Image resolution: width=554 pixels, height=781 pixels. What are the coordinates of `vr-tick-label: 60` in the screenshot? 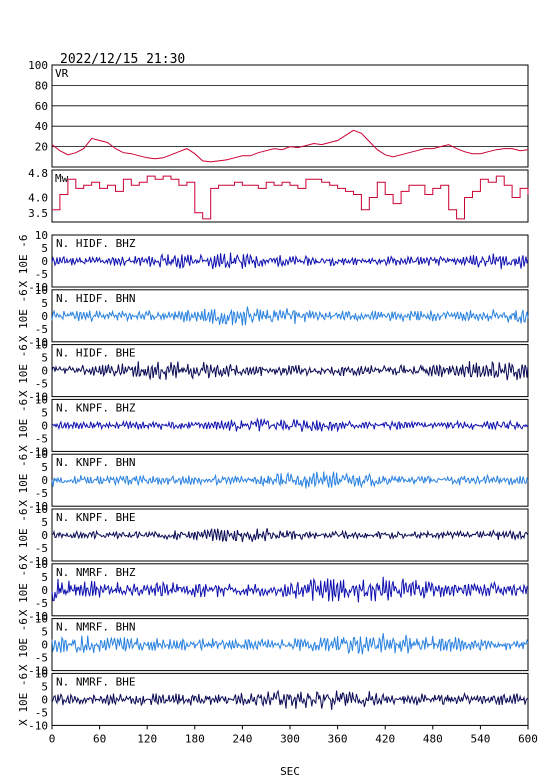 It's located at (41, 106).